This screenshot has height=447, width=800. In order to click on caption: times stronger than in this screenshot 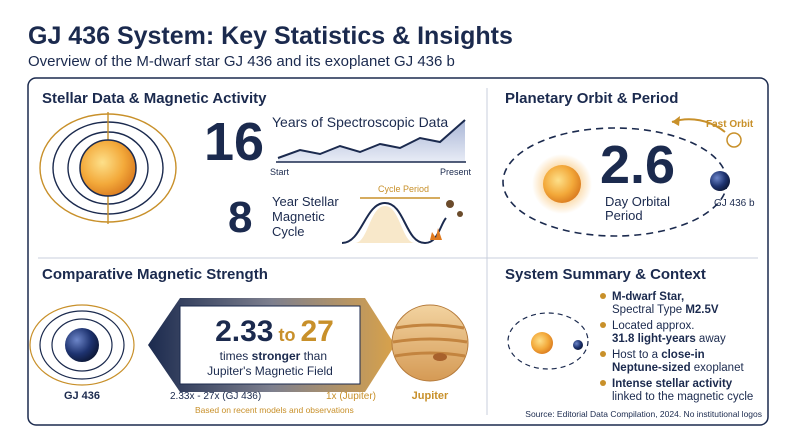, I will do `click(270, 356)`.